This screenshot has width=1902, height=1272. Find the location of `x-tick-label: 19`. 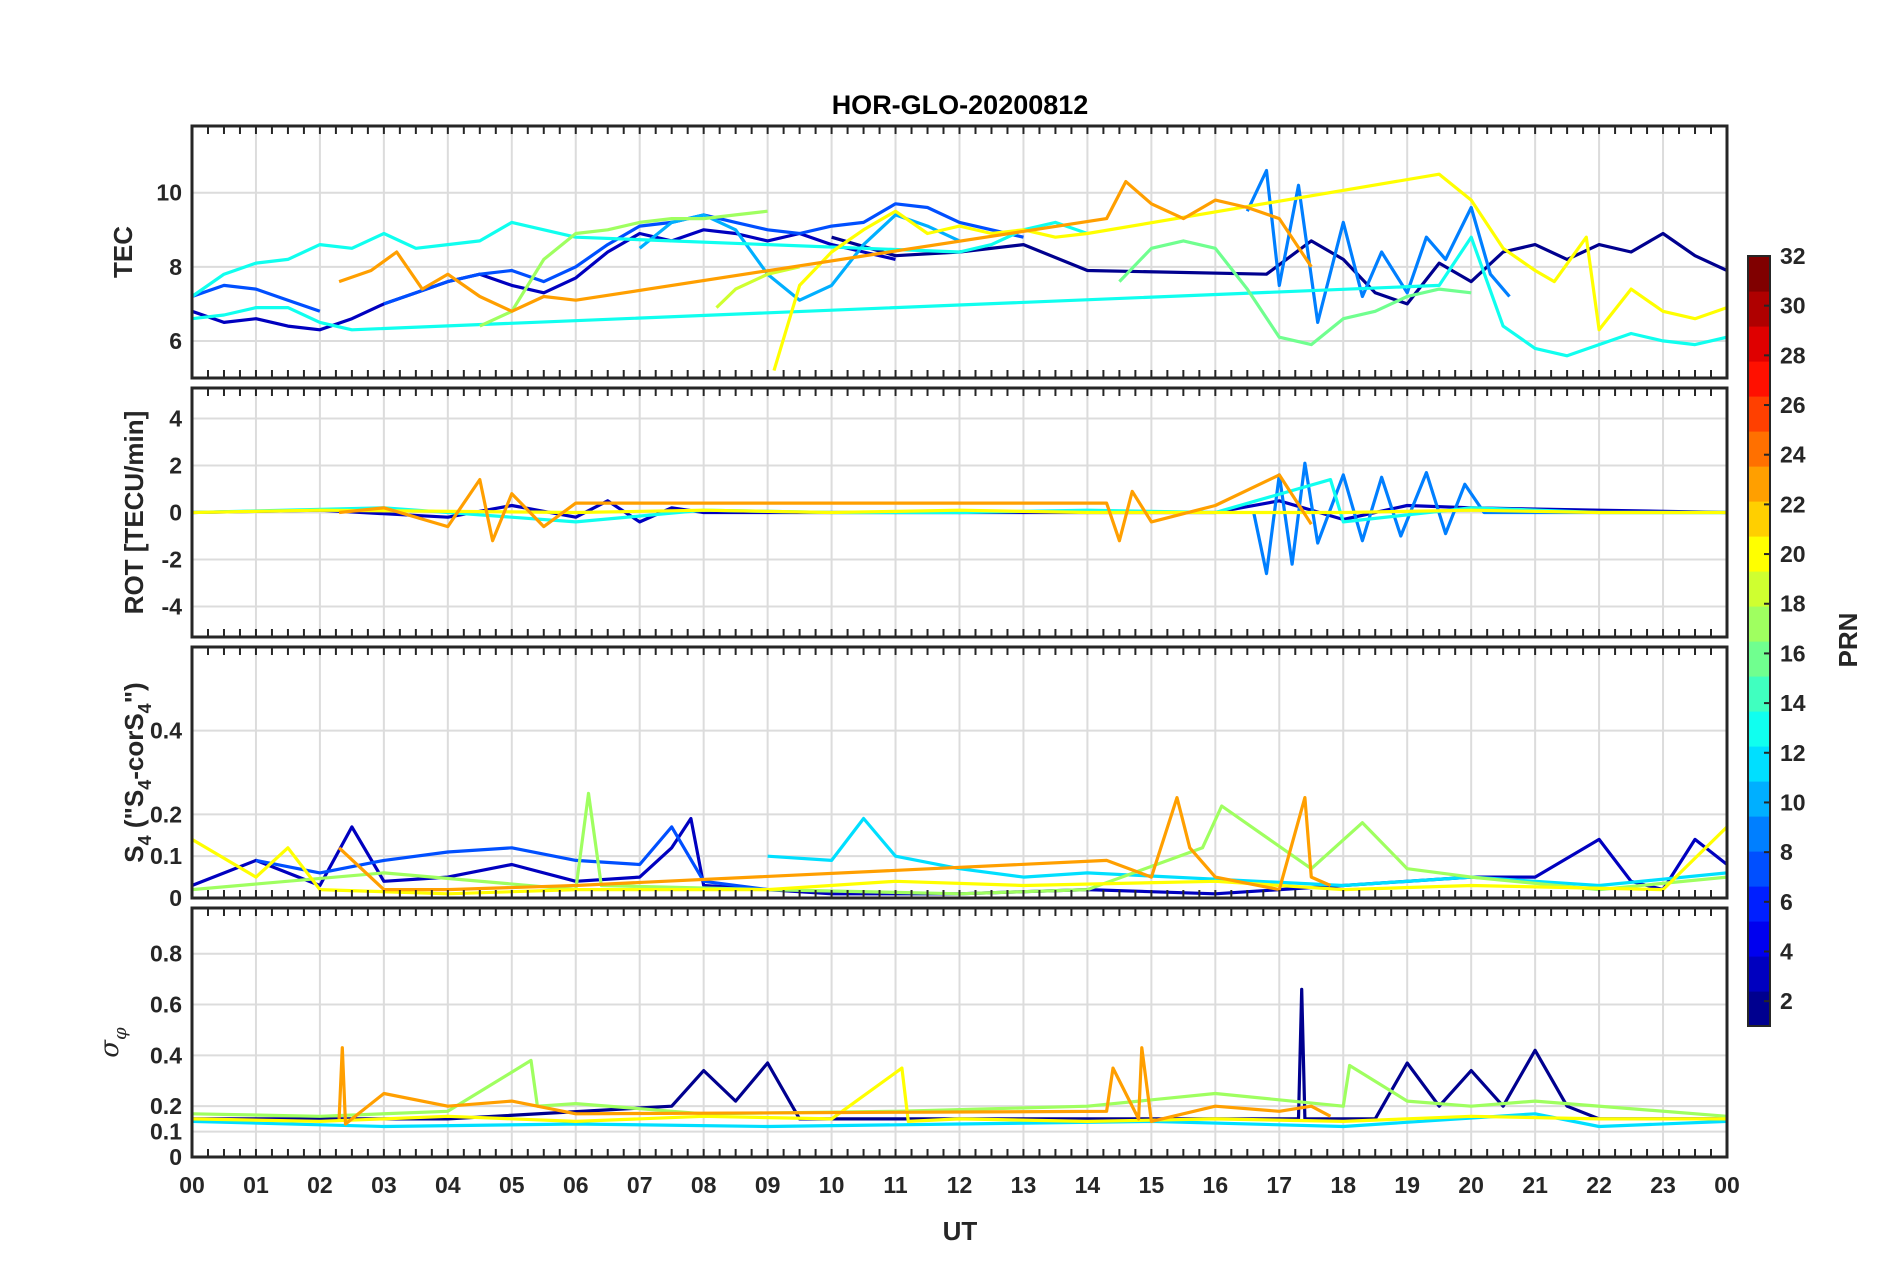

x-tick-label: 19 is located at coordinates (1407, 1185).